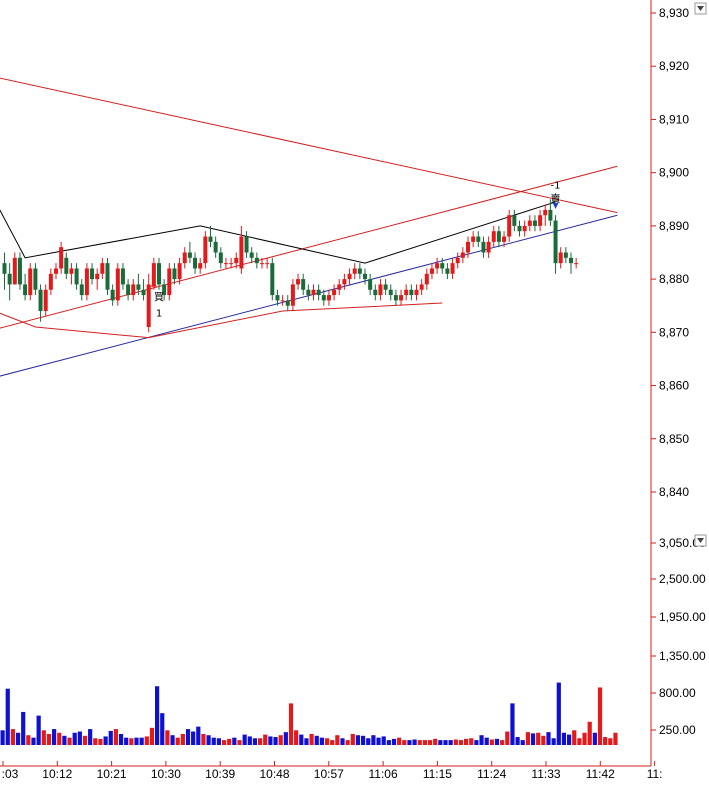  What do you see at coordinates (700, 8) in the screenshot?
I see `price-scale-dropdown` at bounding box center [700, 8].